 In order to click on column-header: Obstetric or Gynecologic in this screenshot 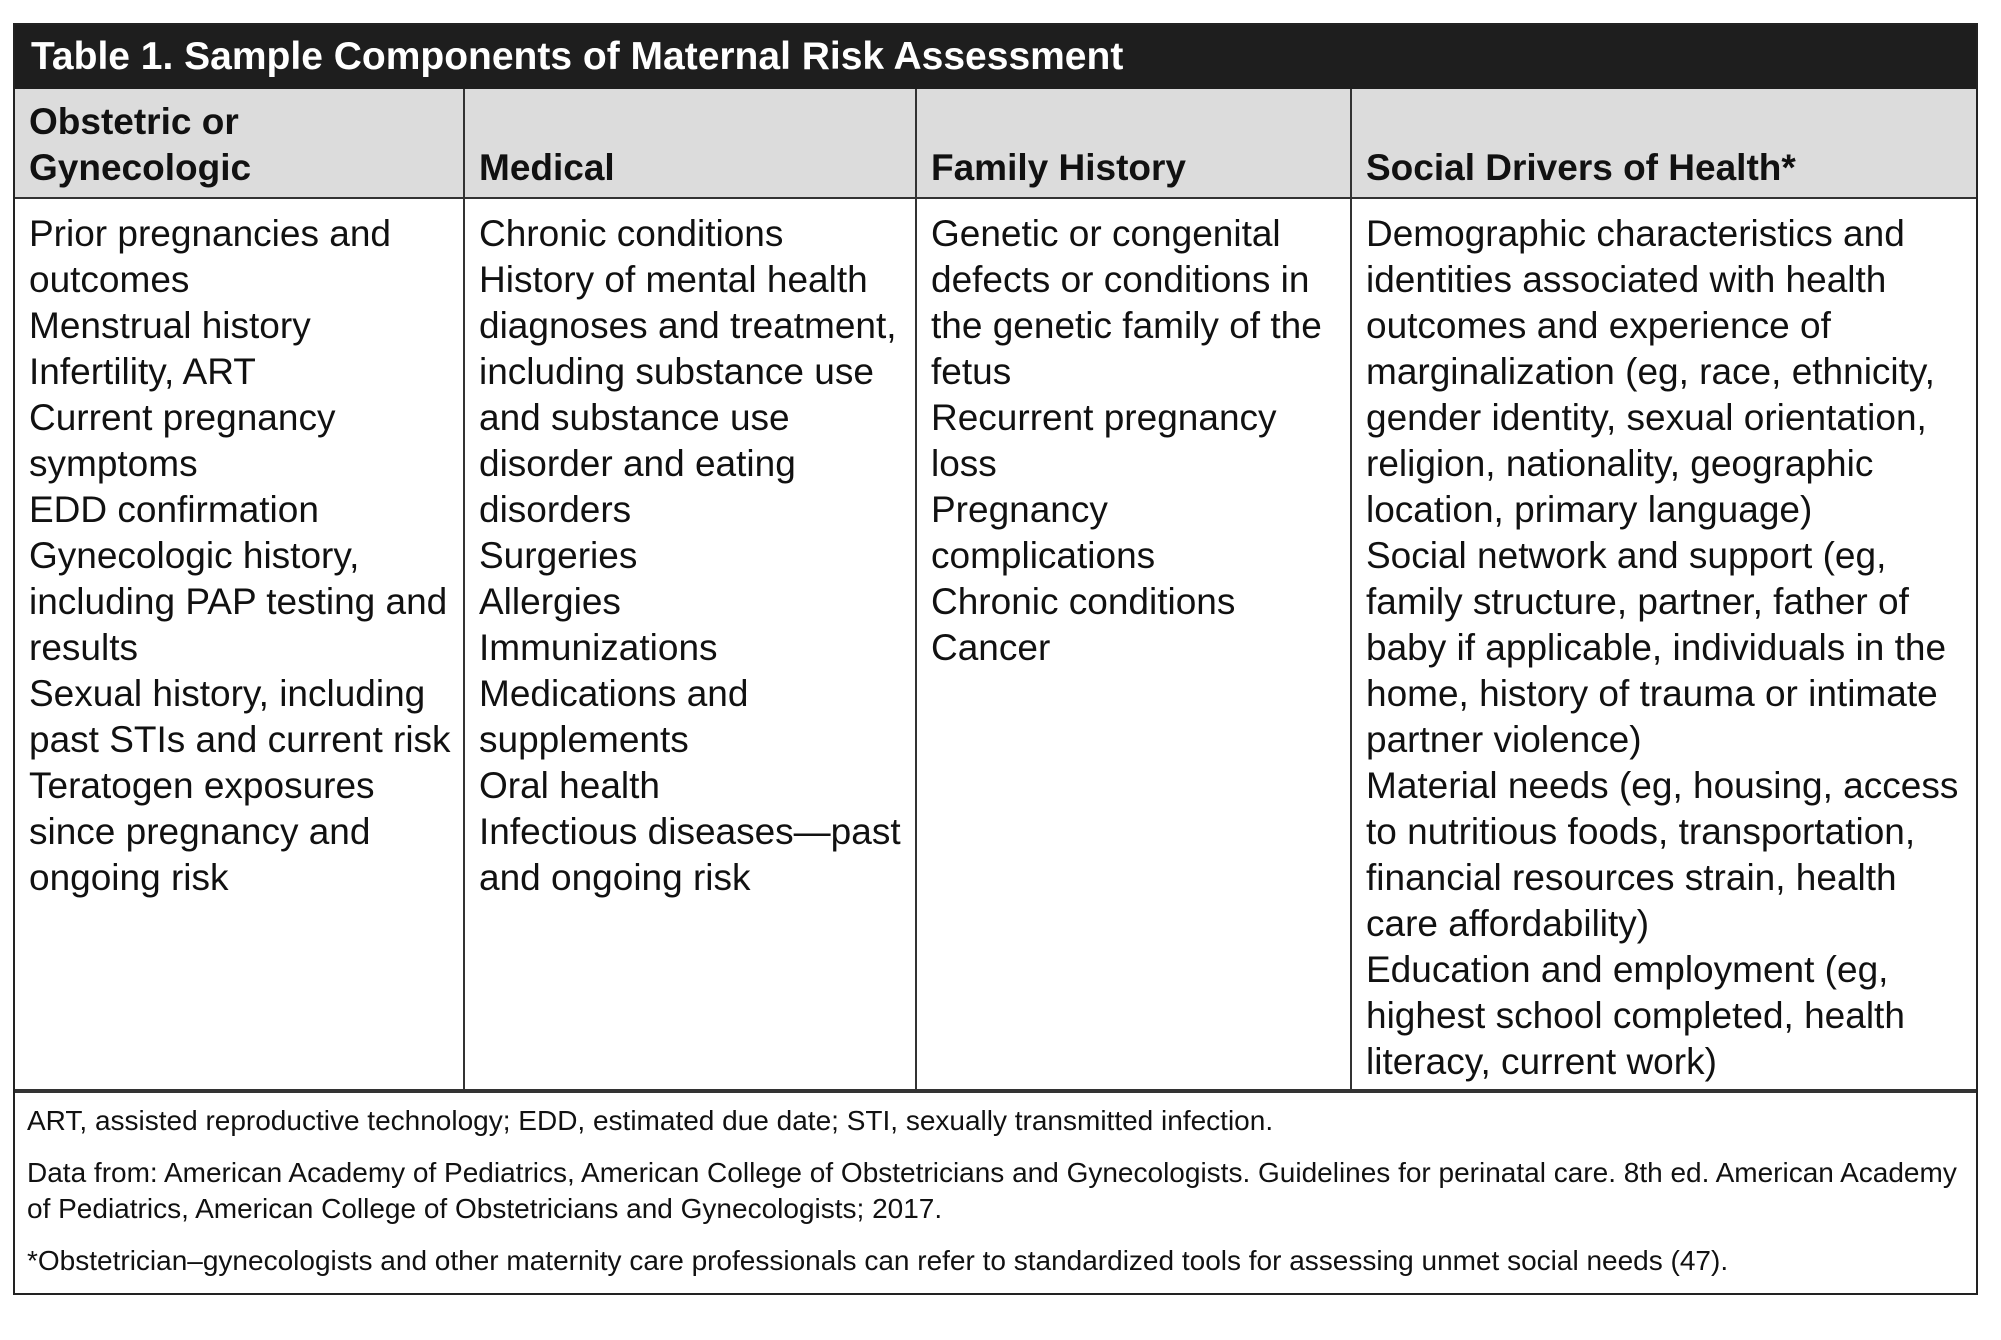, I will do `click(240, 144)`.